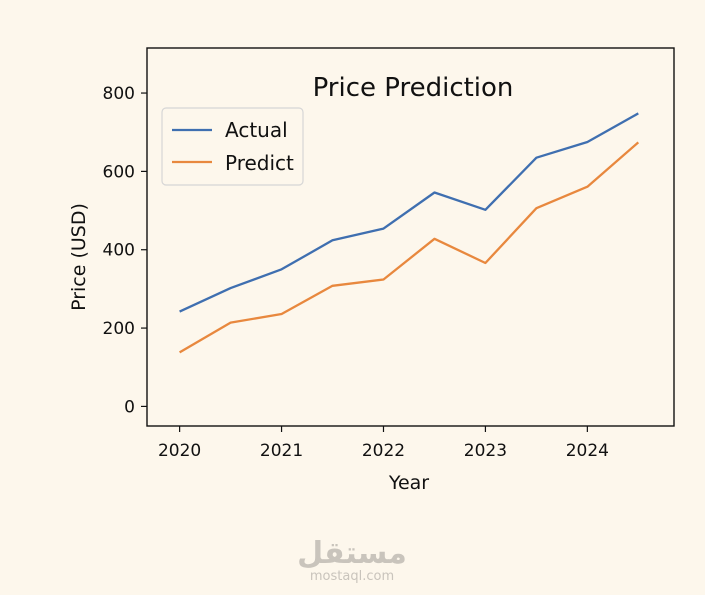  I want to click on legend: Actual Predict, so click(232, 146).